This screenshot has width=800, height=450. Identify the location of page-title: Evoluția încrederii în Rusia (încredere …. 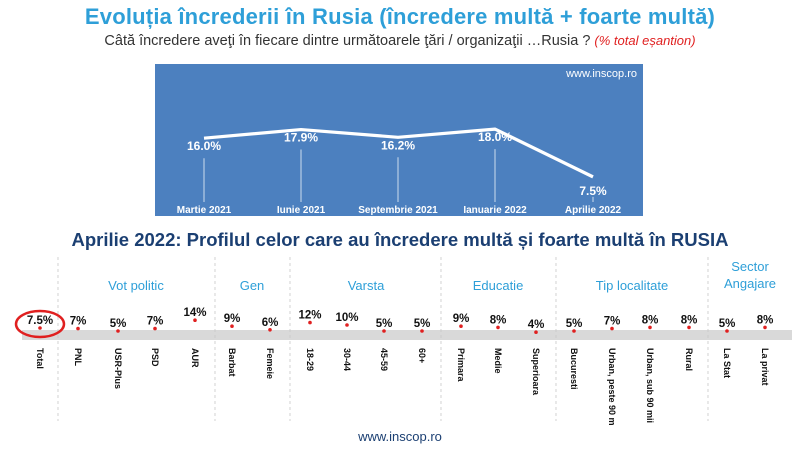
(400, 16).